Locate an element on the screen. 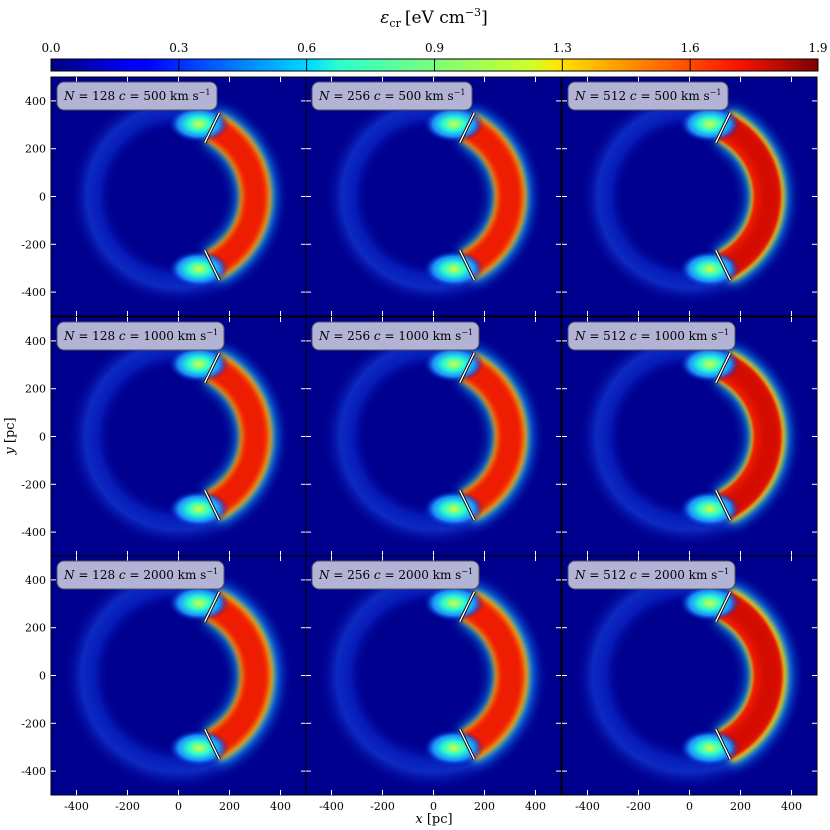 The width and height of the screenshot is (830, 830). panel-label: N = 256 c = 500 km s−1 is located at coordinates (391, 95).